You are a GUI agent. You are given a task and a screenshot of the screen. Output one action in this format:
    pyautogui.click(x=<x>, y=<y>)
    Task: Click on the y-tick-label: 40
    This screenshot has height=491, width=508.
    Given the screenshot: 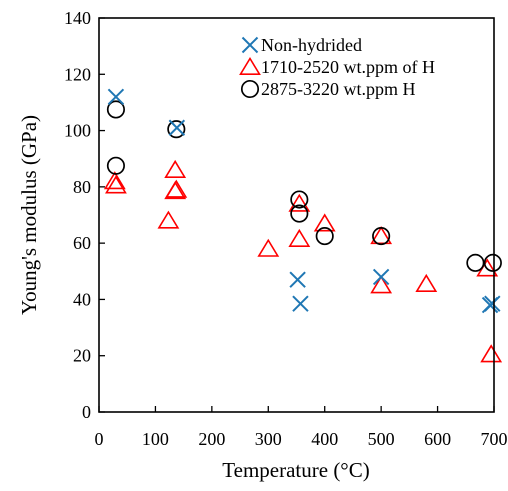 What is the action you would take?
    pyautogui.click(x=82, y=299)
    